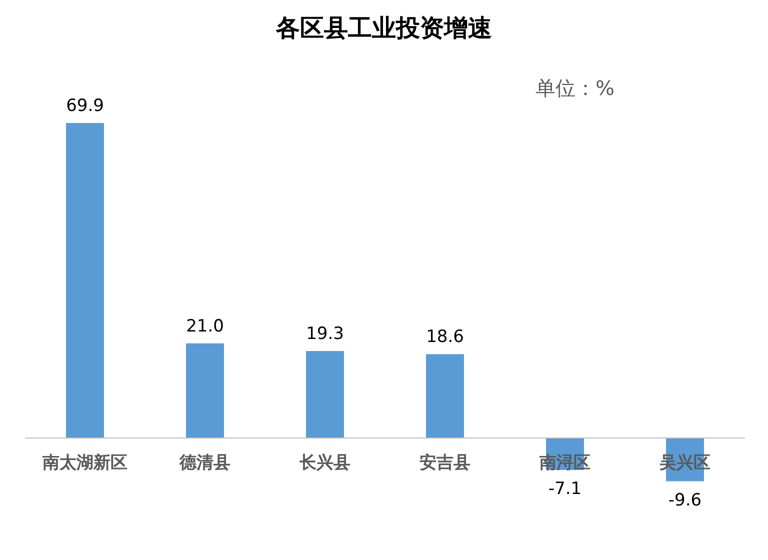  Describe the element at coordinates (324, 463) in the screenshot. I see `x-tick-label: 长兴县` at that location.